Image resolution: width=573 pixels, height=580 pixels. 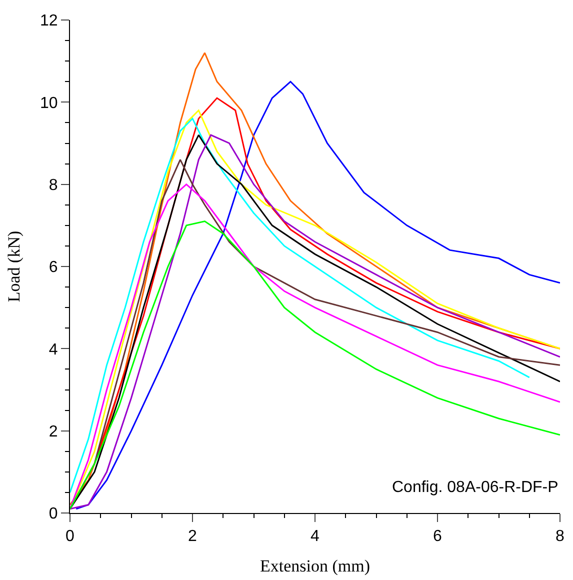 What do you see at coordinates (53, 267) in the screenshot?
I see `y-tick-label: 6` at bounding box center [53, 267].